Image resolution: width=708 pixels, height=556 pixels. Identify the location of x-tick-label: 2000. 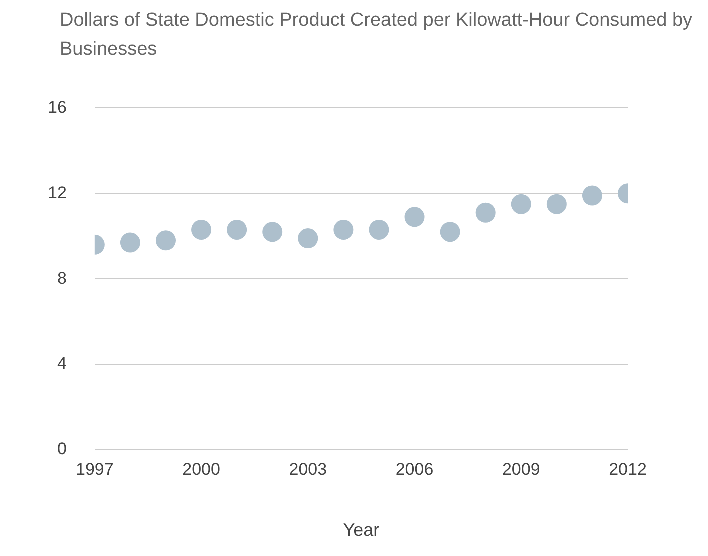
(201, 469).